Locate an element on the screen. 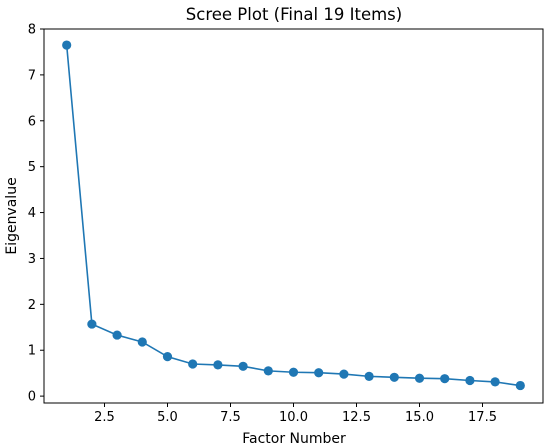  x-tick-label: 15.0 is located at coordinates (419, 417).